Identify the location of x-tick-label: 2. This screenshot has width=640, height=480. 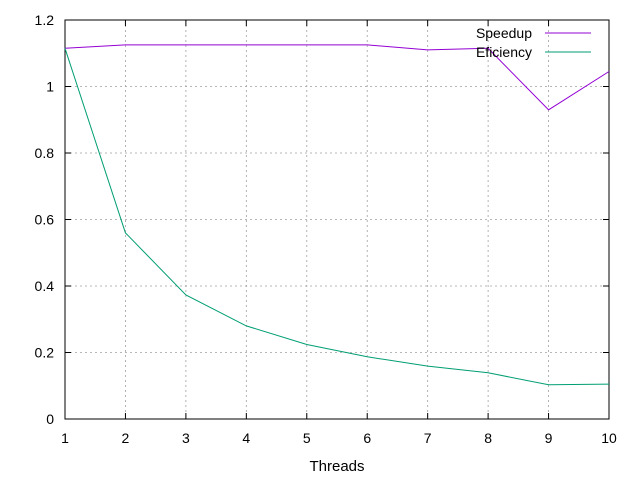
(126, 438).